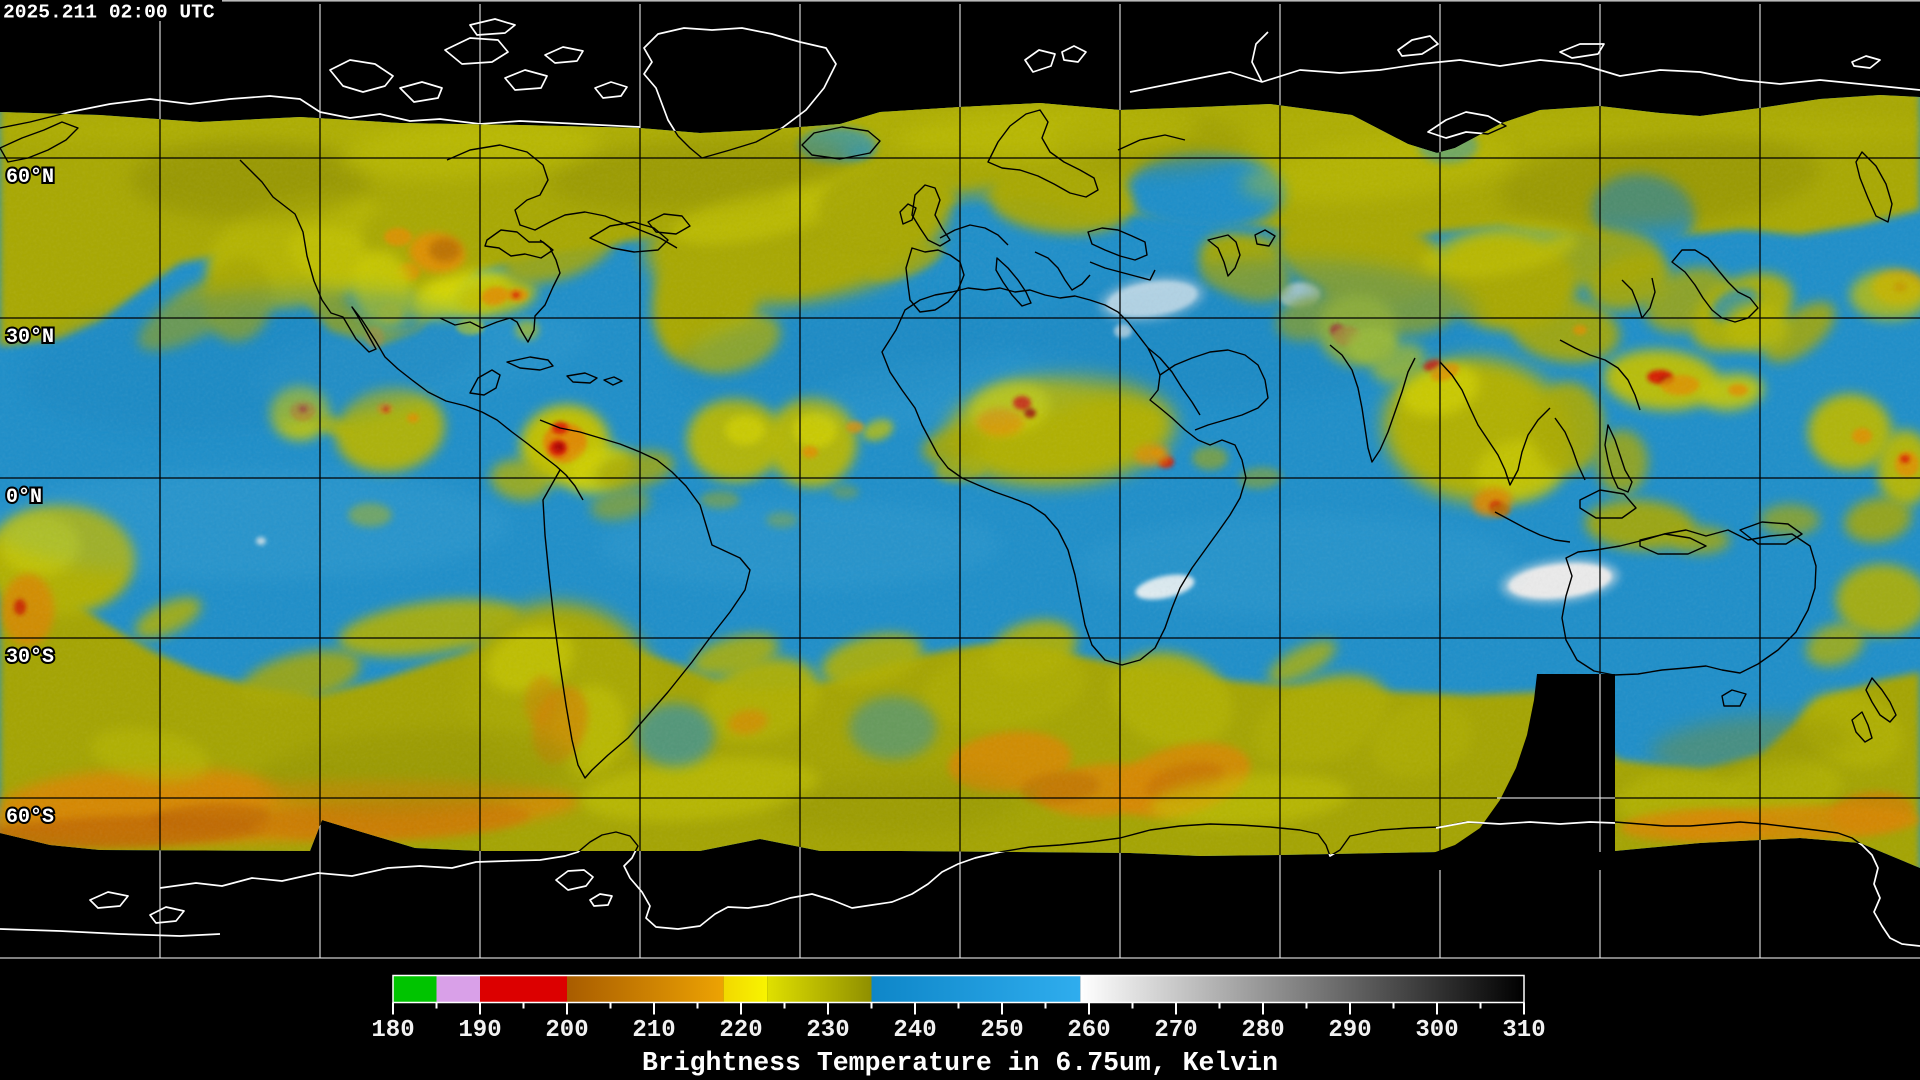  Describe the element at coordinates (1001, 1030) in the screenshot. I see `svg-text: 250` at that location.